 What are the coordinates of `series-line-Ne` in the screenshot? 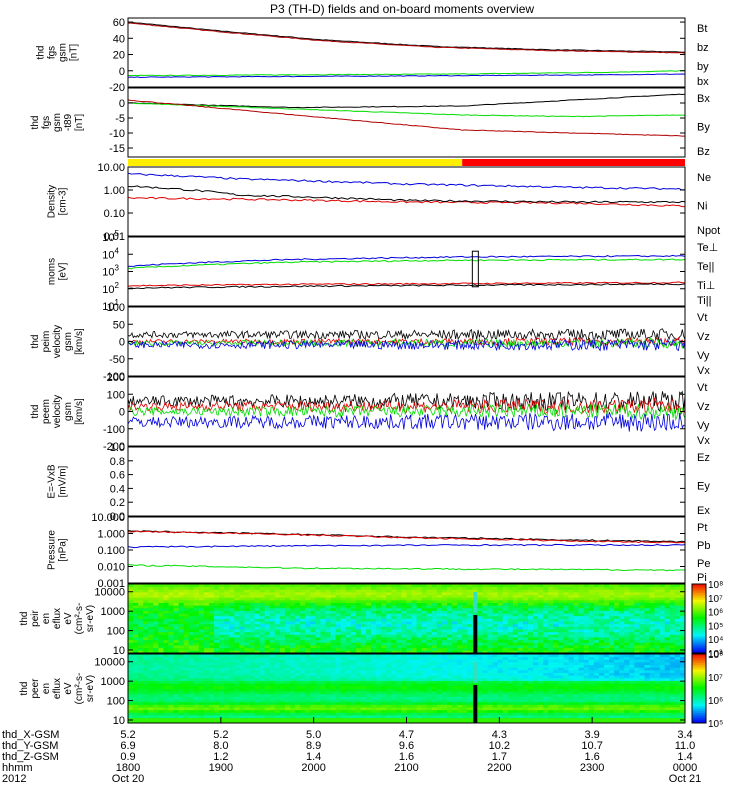 It's located at (406, 202).